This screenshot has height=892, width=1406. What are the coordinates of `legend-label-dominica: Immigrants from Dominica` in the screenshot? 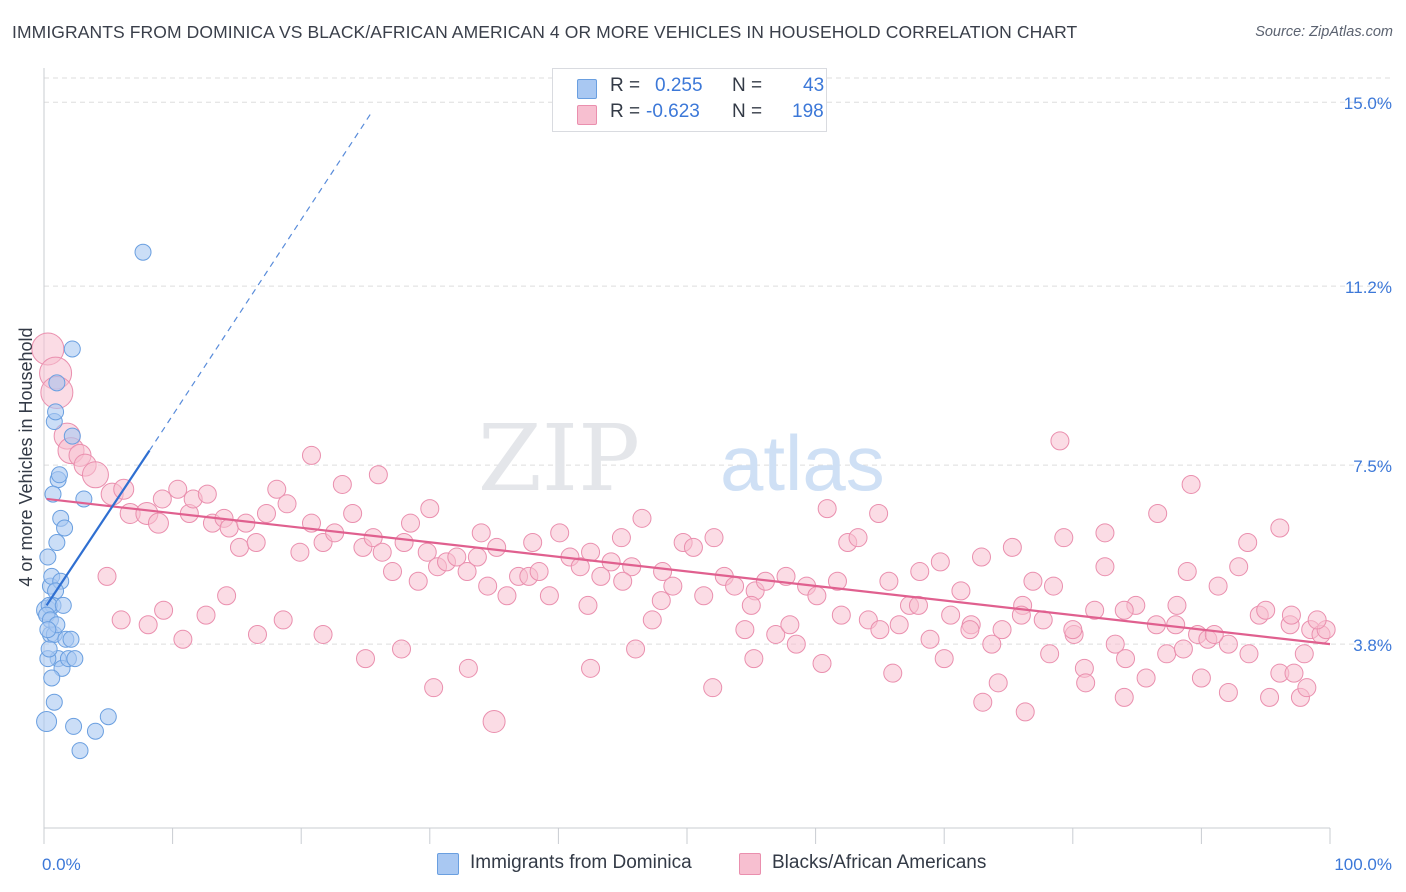 It's located at (581, 862).